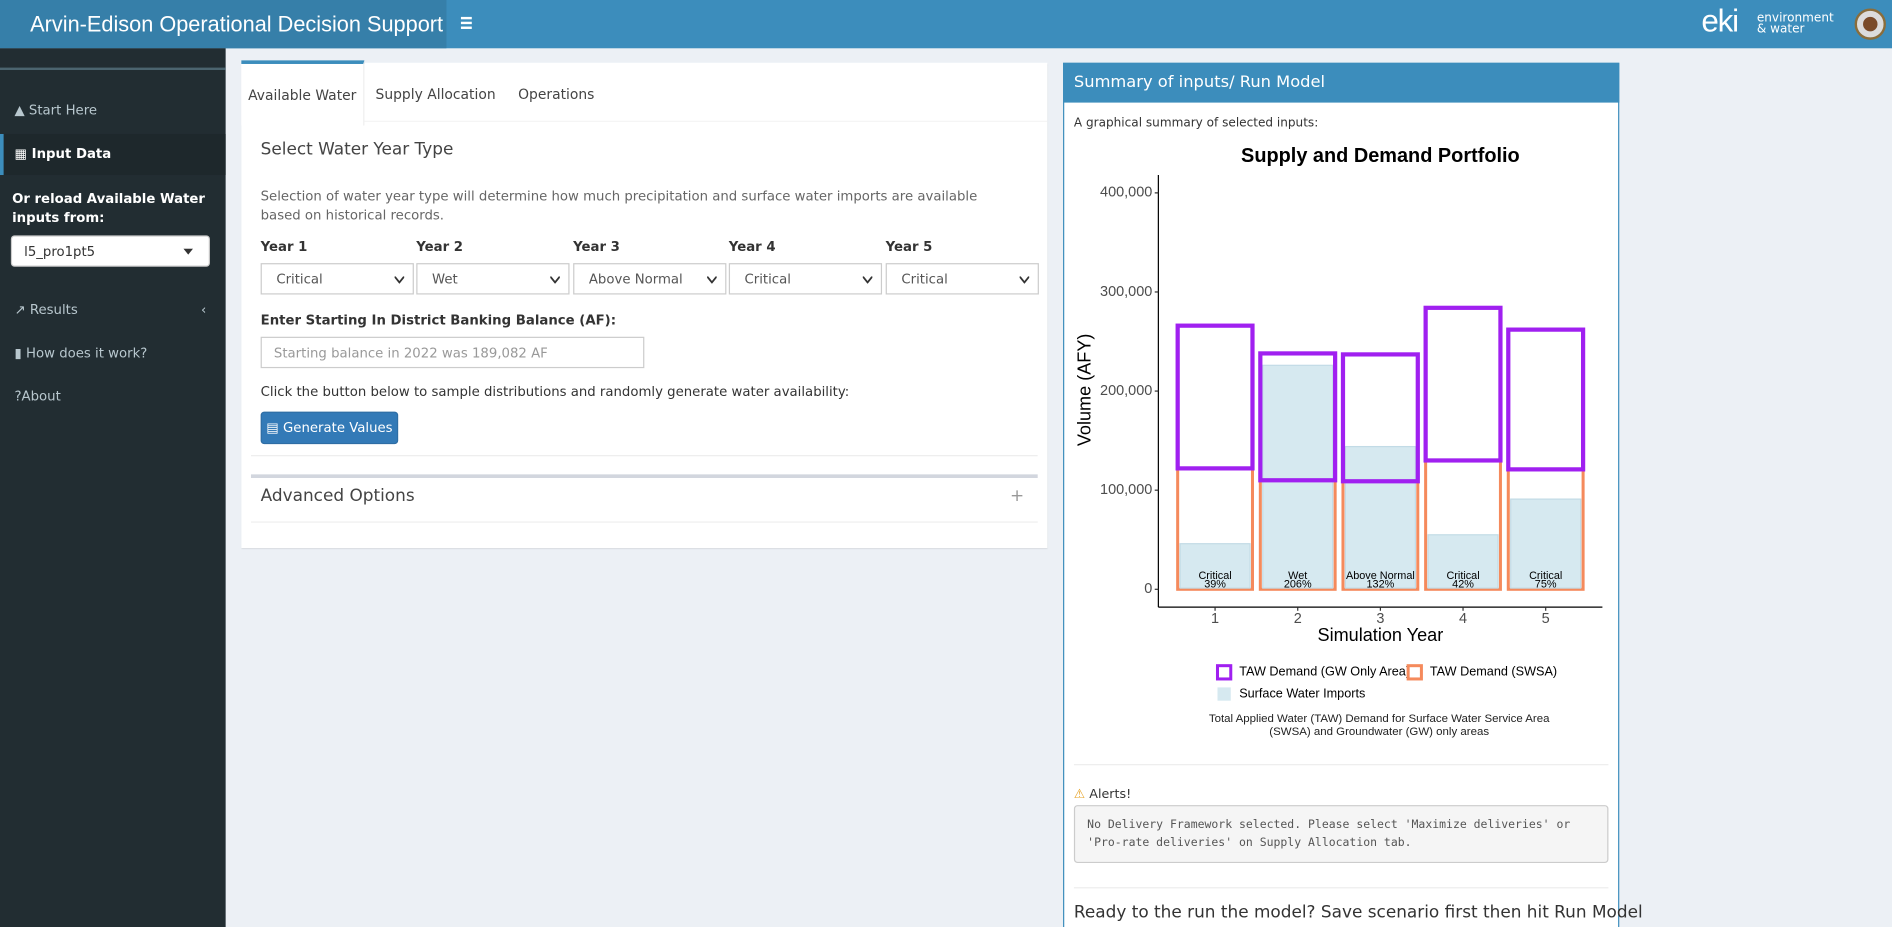 Image resolution: width=1892 pixels, height=927 pixels. I want to click on bar-percent-label: 42%, so click(1463, 584).